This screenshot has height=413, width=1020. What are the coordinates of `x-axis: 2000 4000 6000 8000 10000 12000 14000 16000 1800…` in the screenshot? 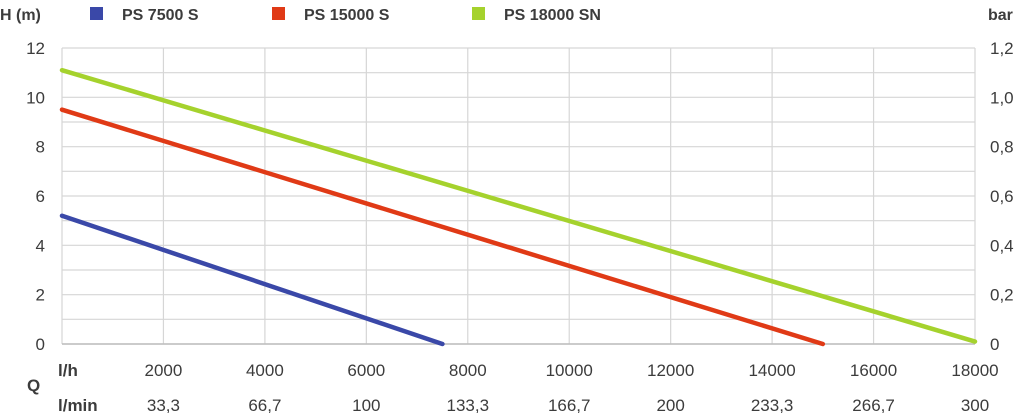 It's located at (572, 387).